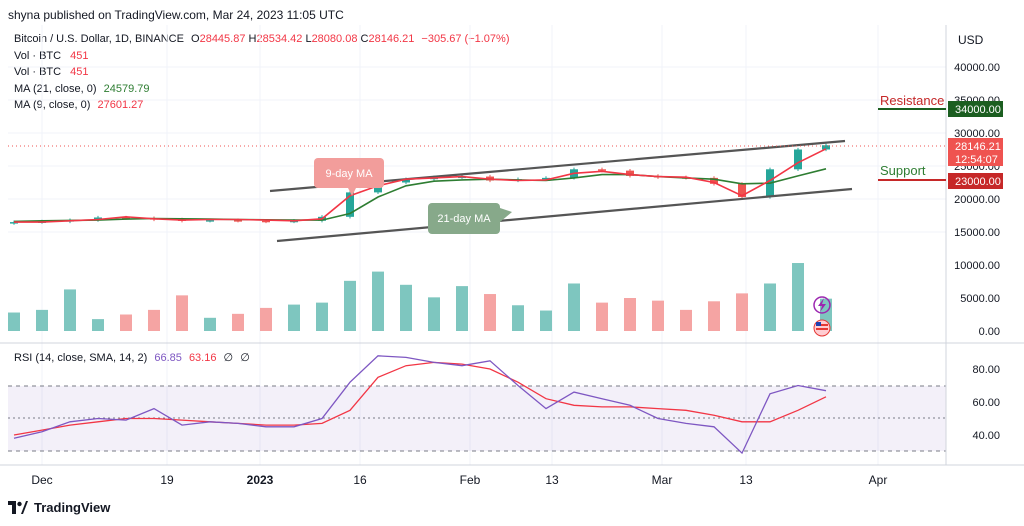 The image size is (1024, 526). What do you see at coordinates (420, 297) in the screenshot?
I see `volume-bars` at bounding box center [420, 297].